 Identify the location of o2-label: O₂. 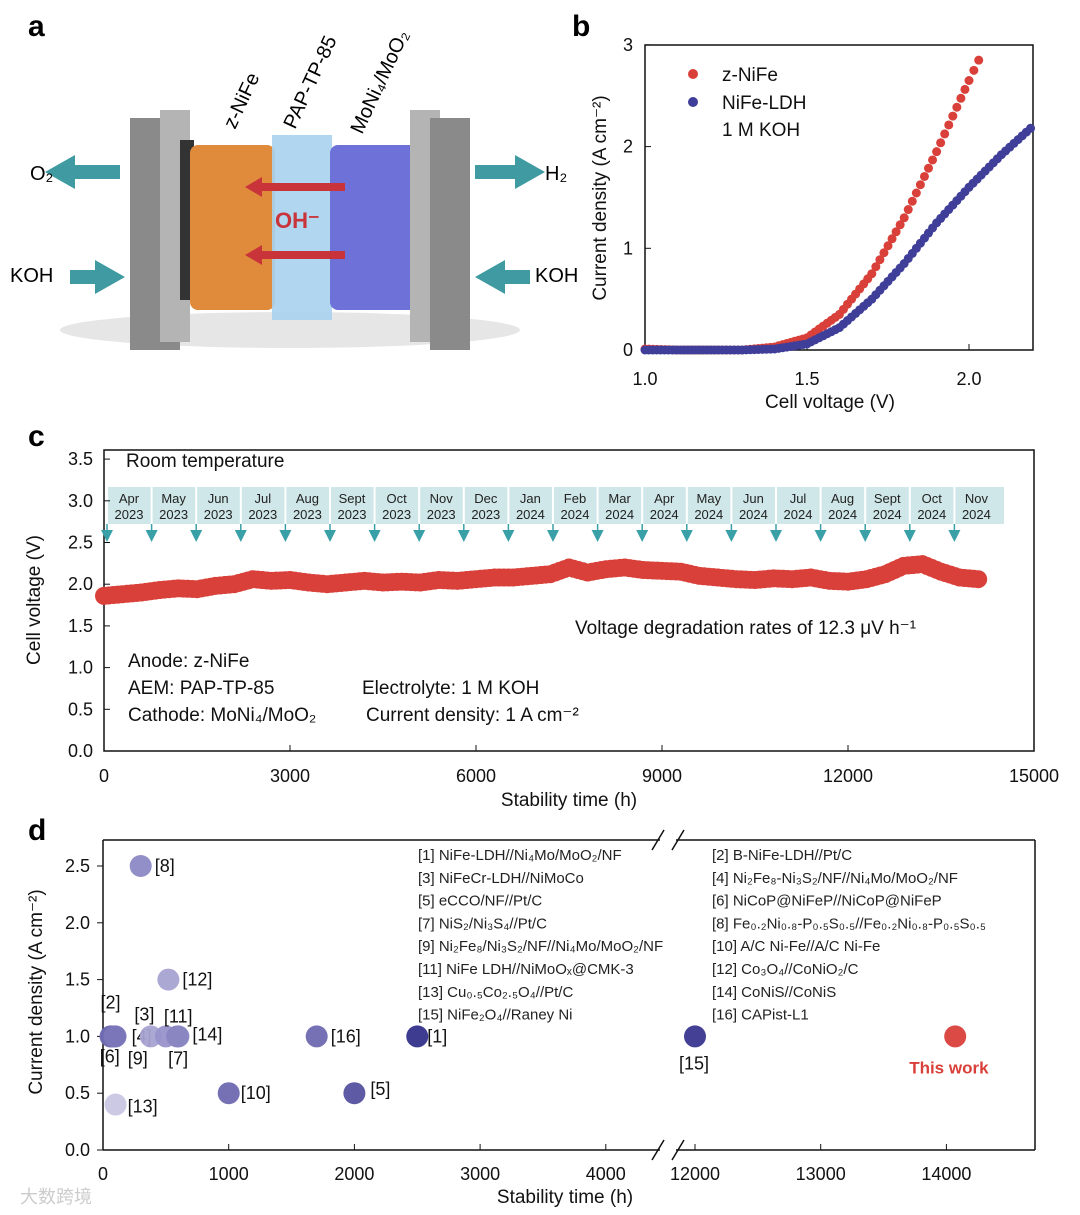
(41, 174).